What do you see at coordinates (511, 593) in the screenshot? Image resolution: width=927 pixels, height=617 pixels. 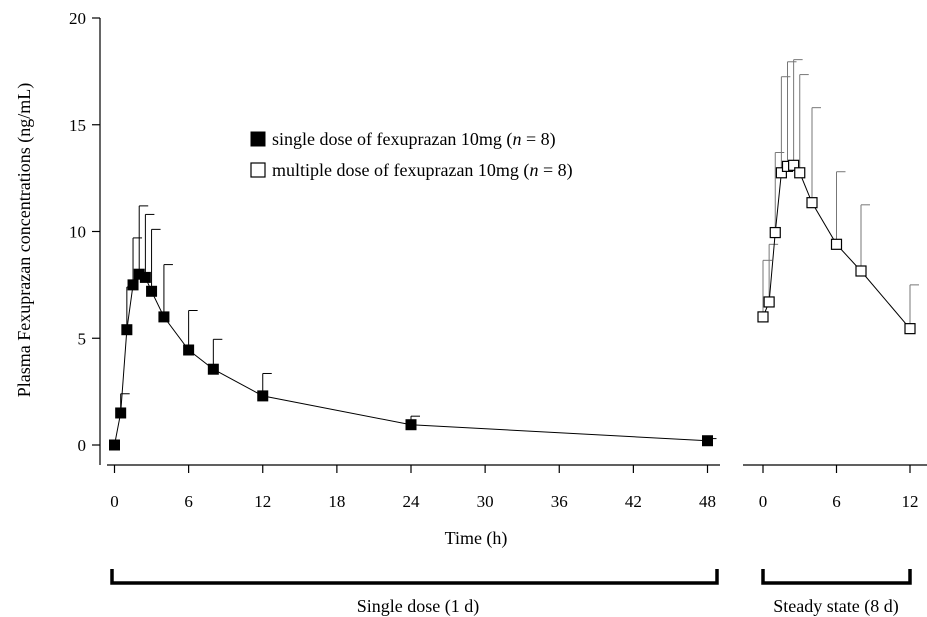 I see `period-brackets: Single dose (1 d) Steady state (8 d)` at bounding box center [511, 593].